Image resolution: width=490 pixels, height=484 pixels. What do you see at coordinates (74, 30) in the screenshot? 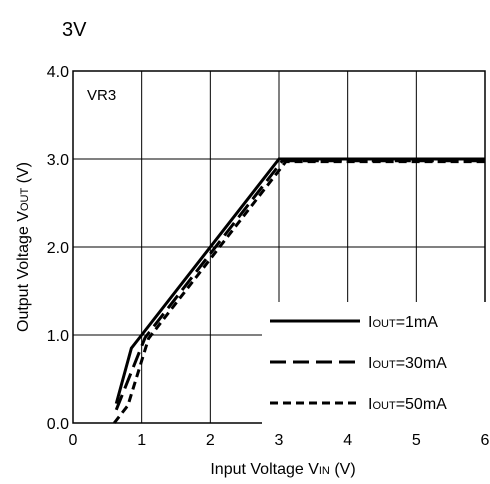
I see `chart-title: 3V` at bounding box center [74, 30].